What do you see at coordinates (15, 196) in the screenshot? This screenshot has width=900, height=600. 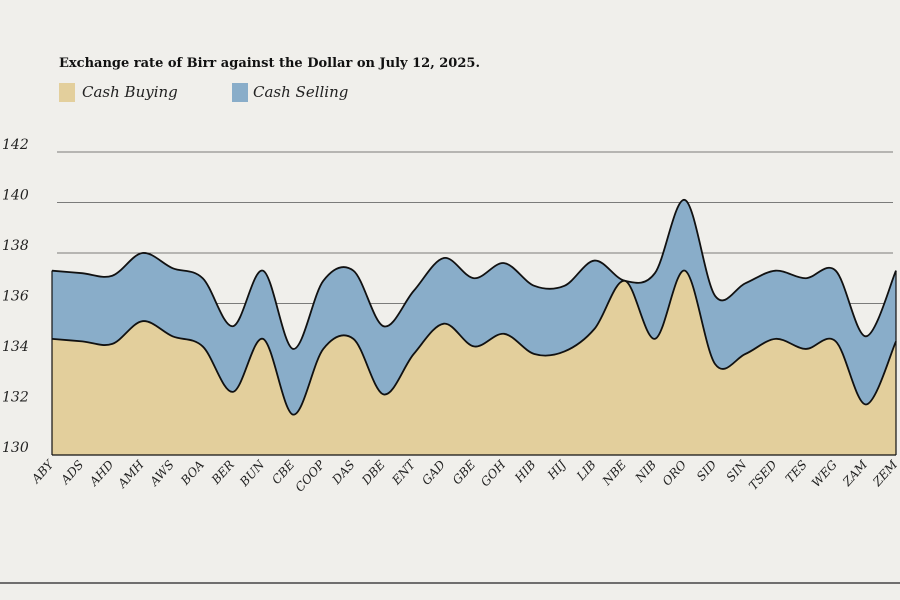 I see `y-tick-label: 140` at bounding box center [15, 196].